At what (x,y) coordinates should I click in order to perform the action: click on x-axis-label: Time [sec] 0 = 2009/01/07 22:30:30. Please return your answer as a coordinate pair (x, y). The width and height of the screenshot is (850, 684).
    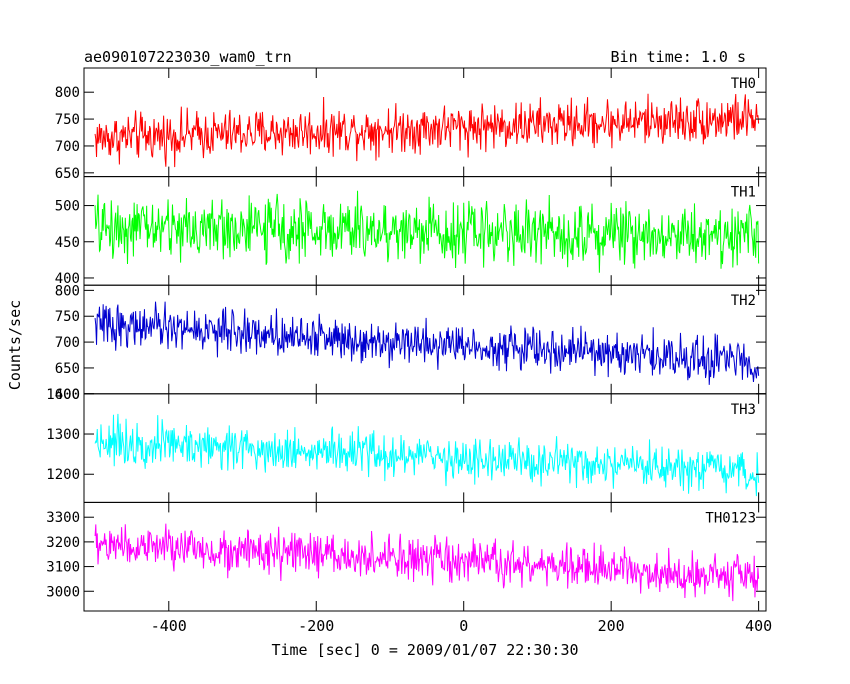
    Looking at the image, I should click on (424, 650).